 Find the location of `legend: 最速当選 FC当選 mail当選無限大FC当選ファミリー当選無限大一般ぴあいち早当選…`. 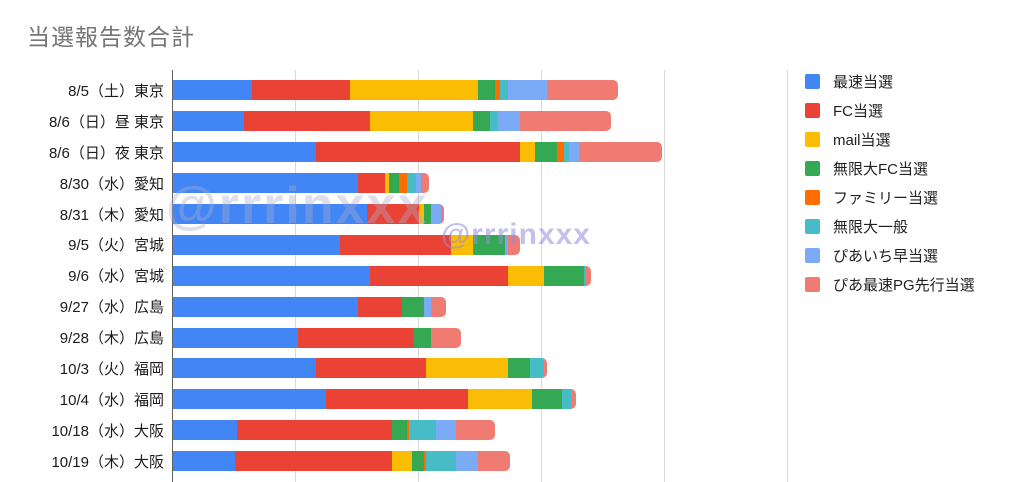

legend: 最速当選 FC当選 mail当選無限大FC当選ファミリー当選無限大一般ぴあいち早当選… is located at coordinates (890, 190).